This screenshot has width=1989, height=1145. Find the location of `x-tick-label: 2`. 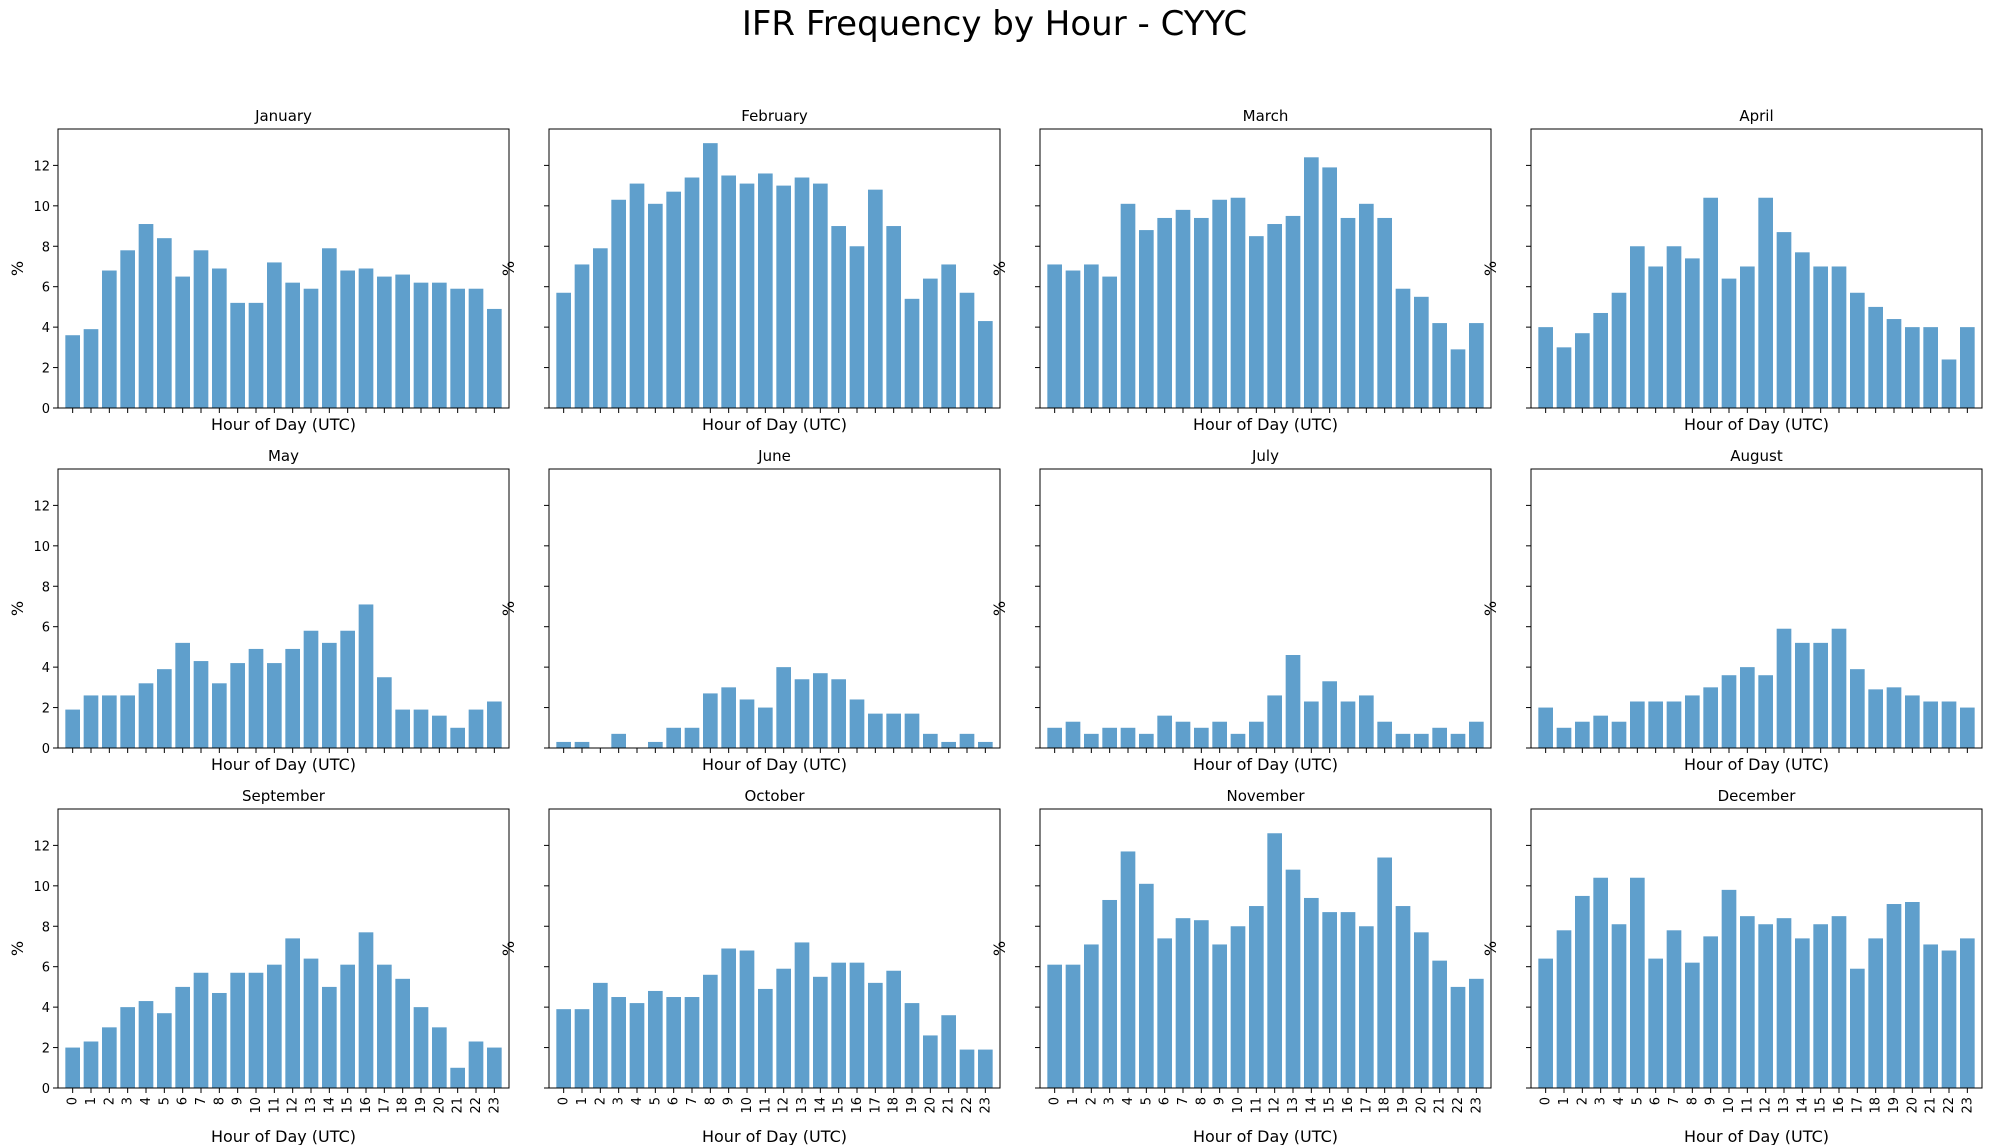

x-tick-label: 2 is located at coordinates (1582, 1101).